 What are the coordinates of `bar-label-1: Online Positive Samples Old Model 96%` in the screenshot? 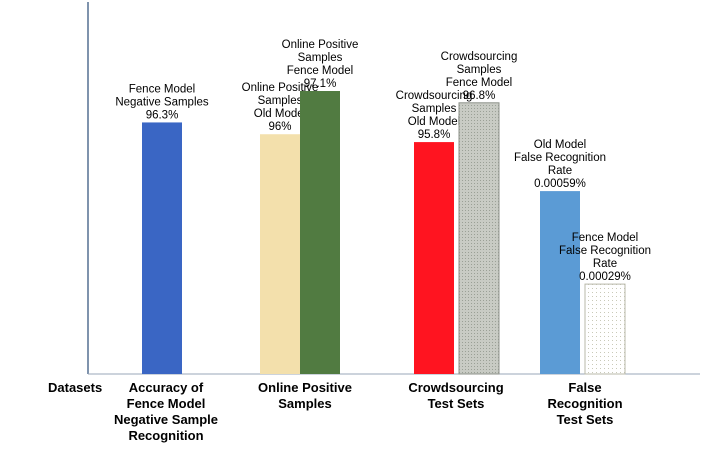 It's located at (280, 107).